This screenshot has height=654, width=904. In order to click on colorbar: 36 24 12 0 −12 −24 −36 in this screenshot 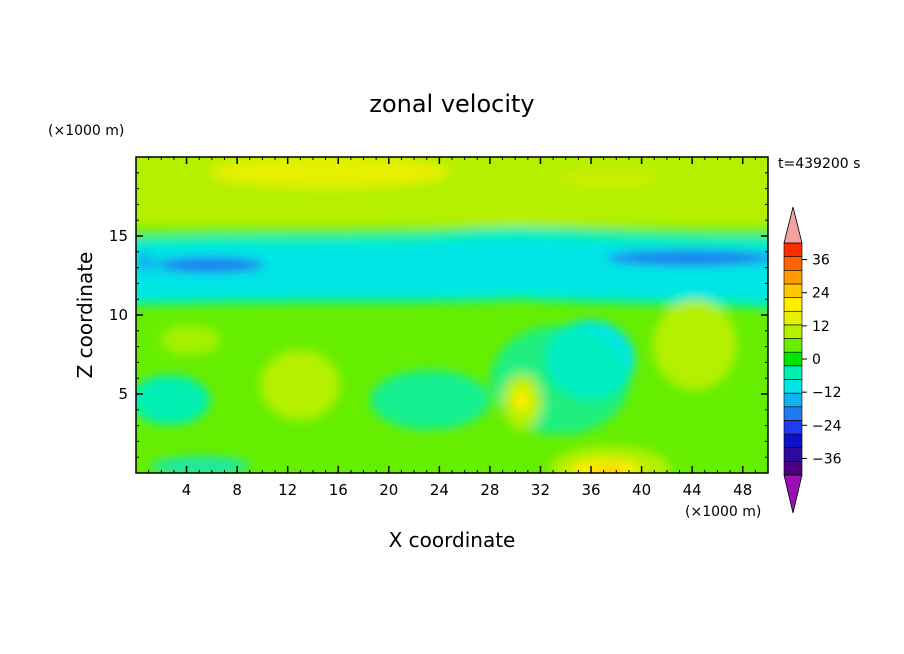, I will do `click(812, 360)`.